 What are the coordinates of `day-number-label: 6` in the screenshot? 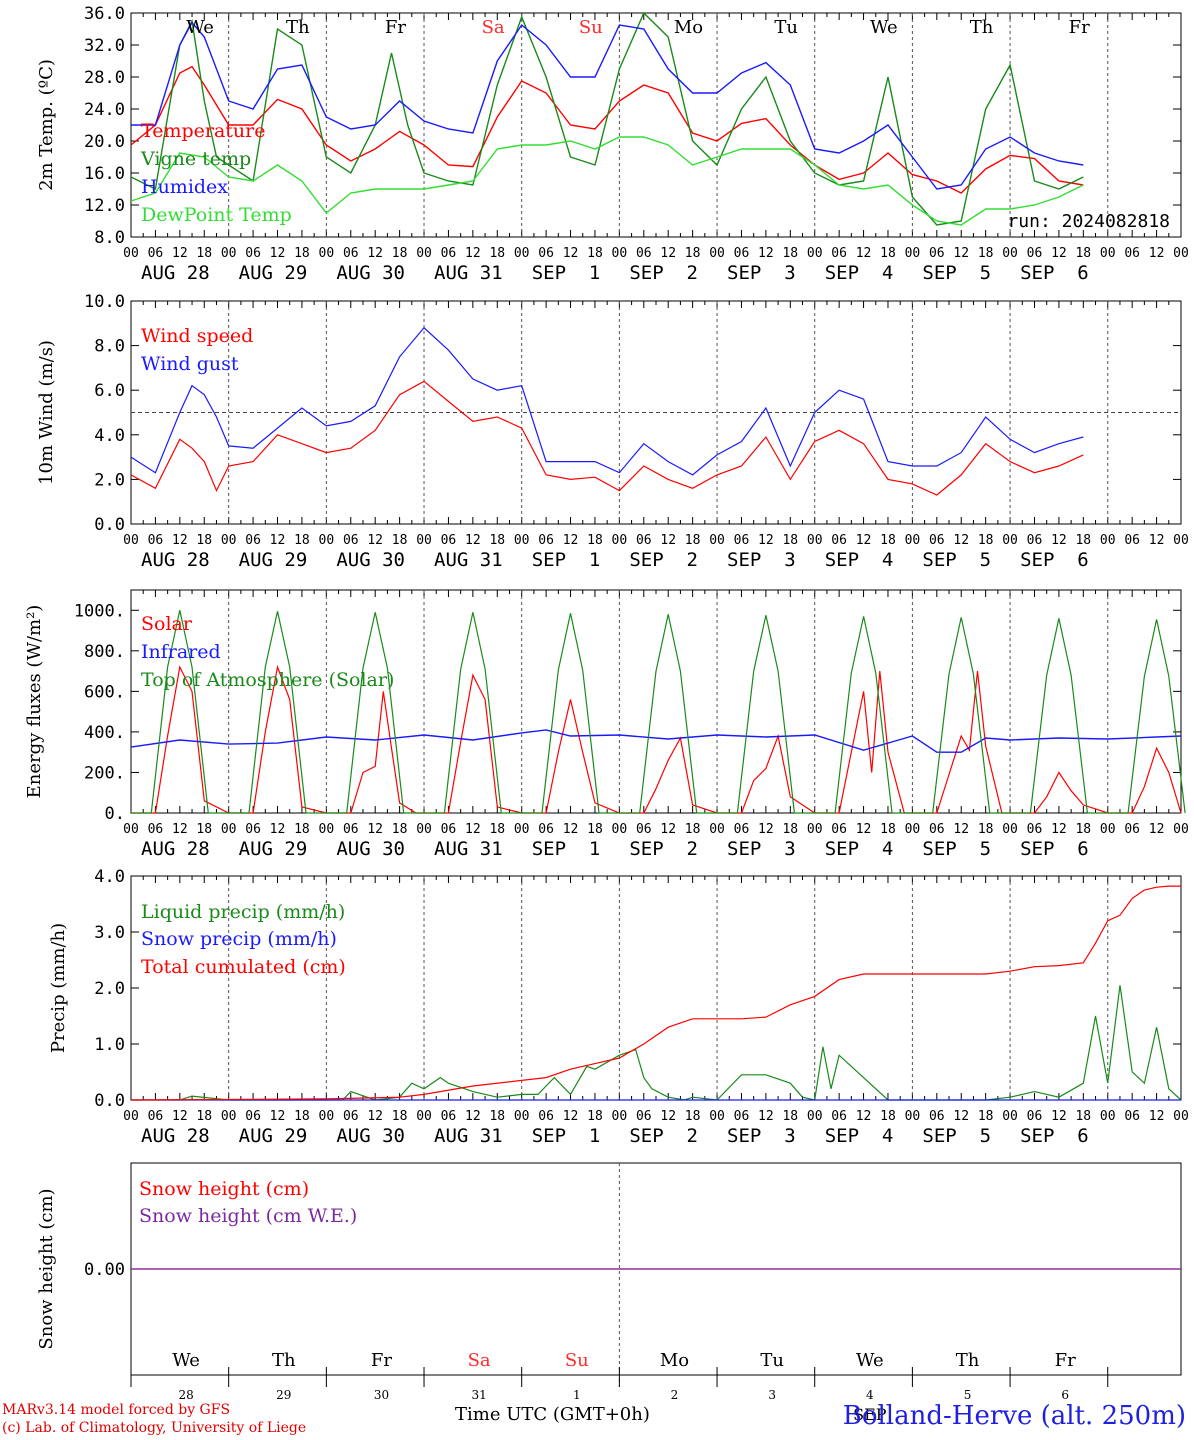 It's located at (1065, 1395).